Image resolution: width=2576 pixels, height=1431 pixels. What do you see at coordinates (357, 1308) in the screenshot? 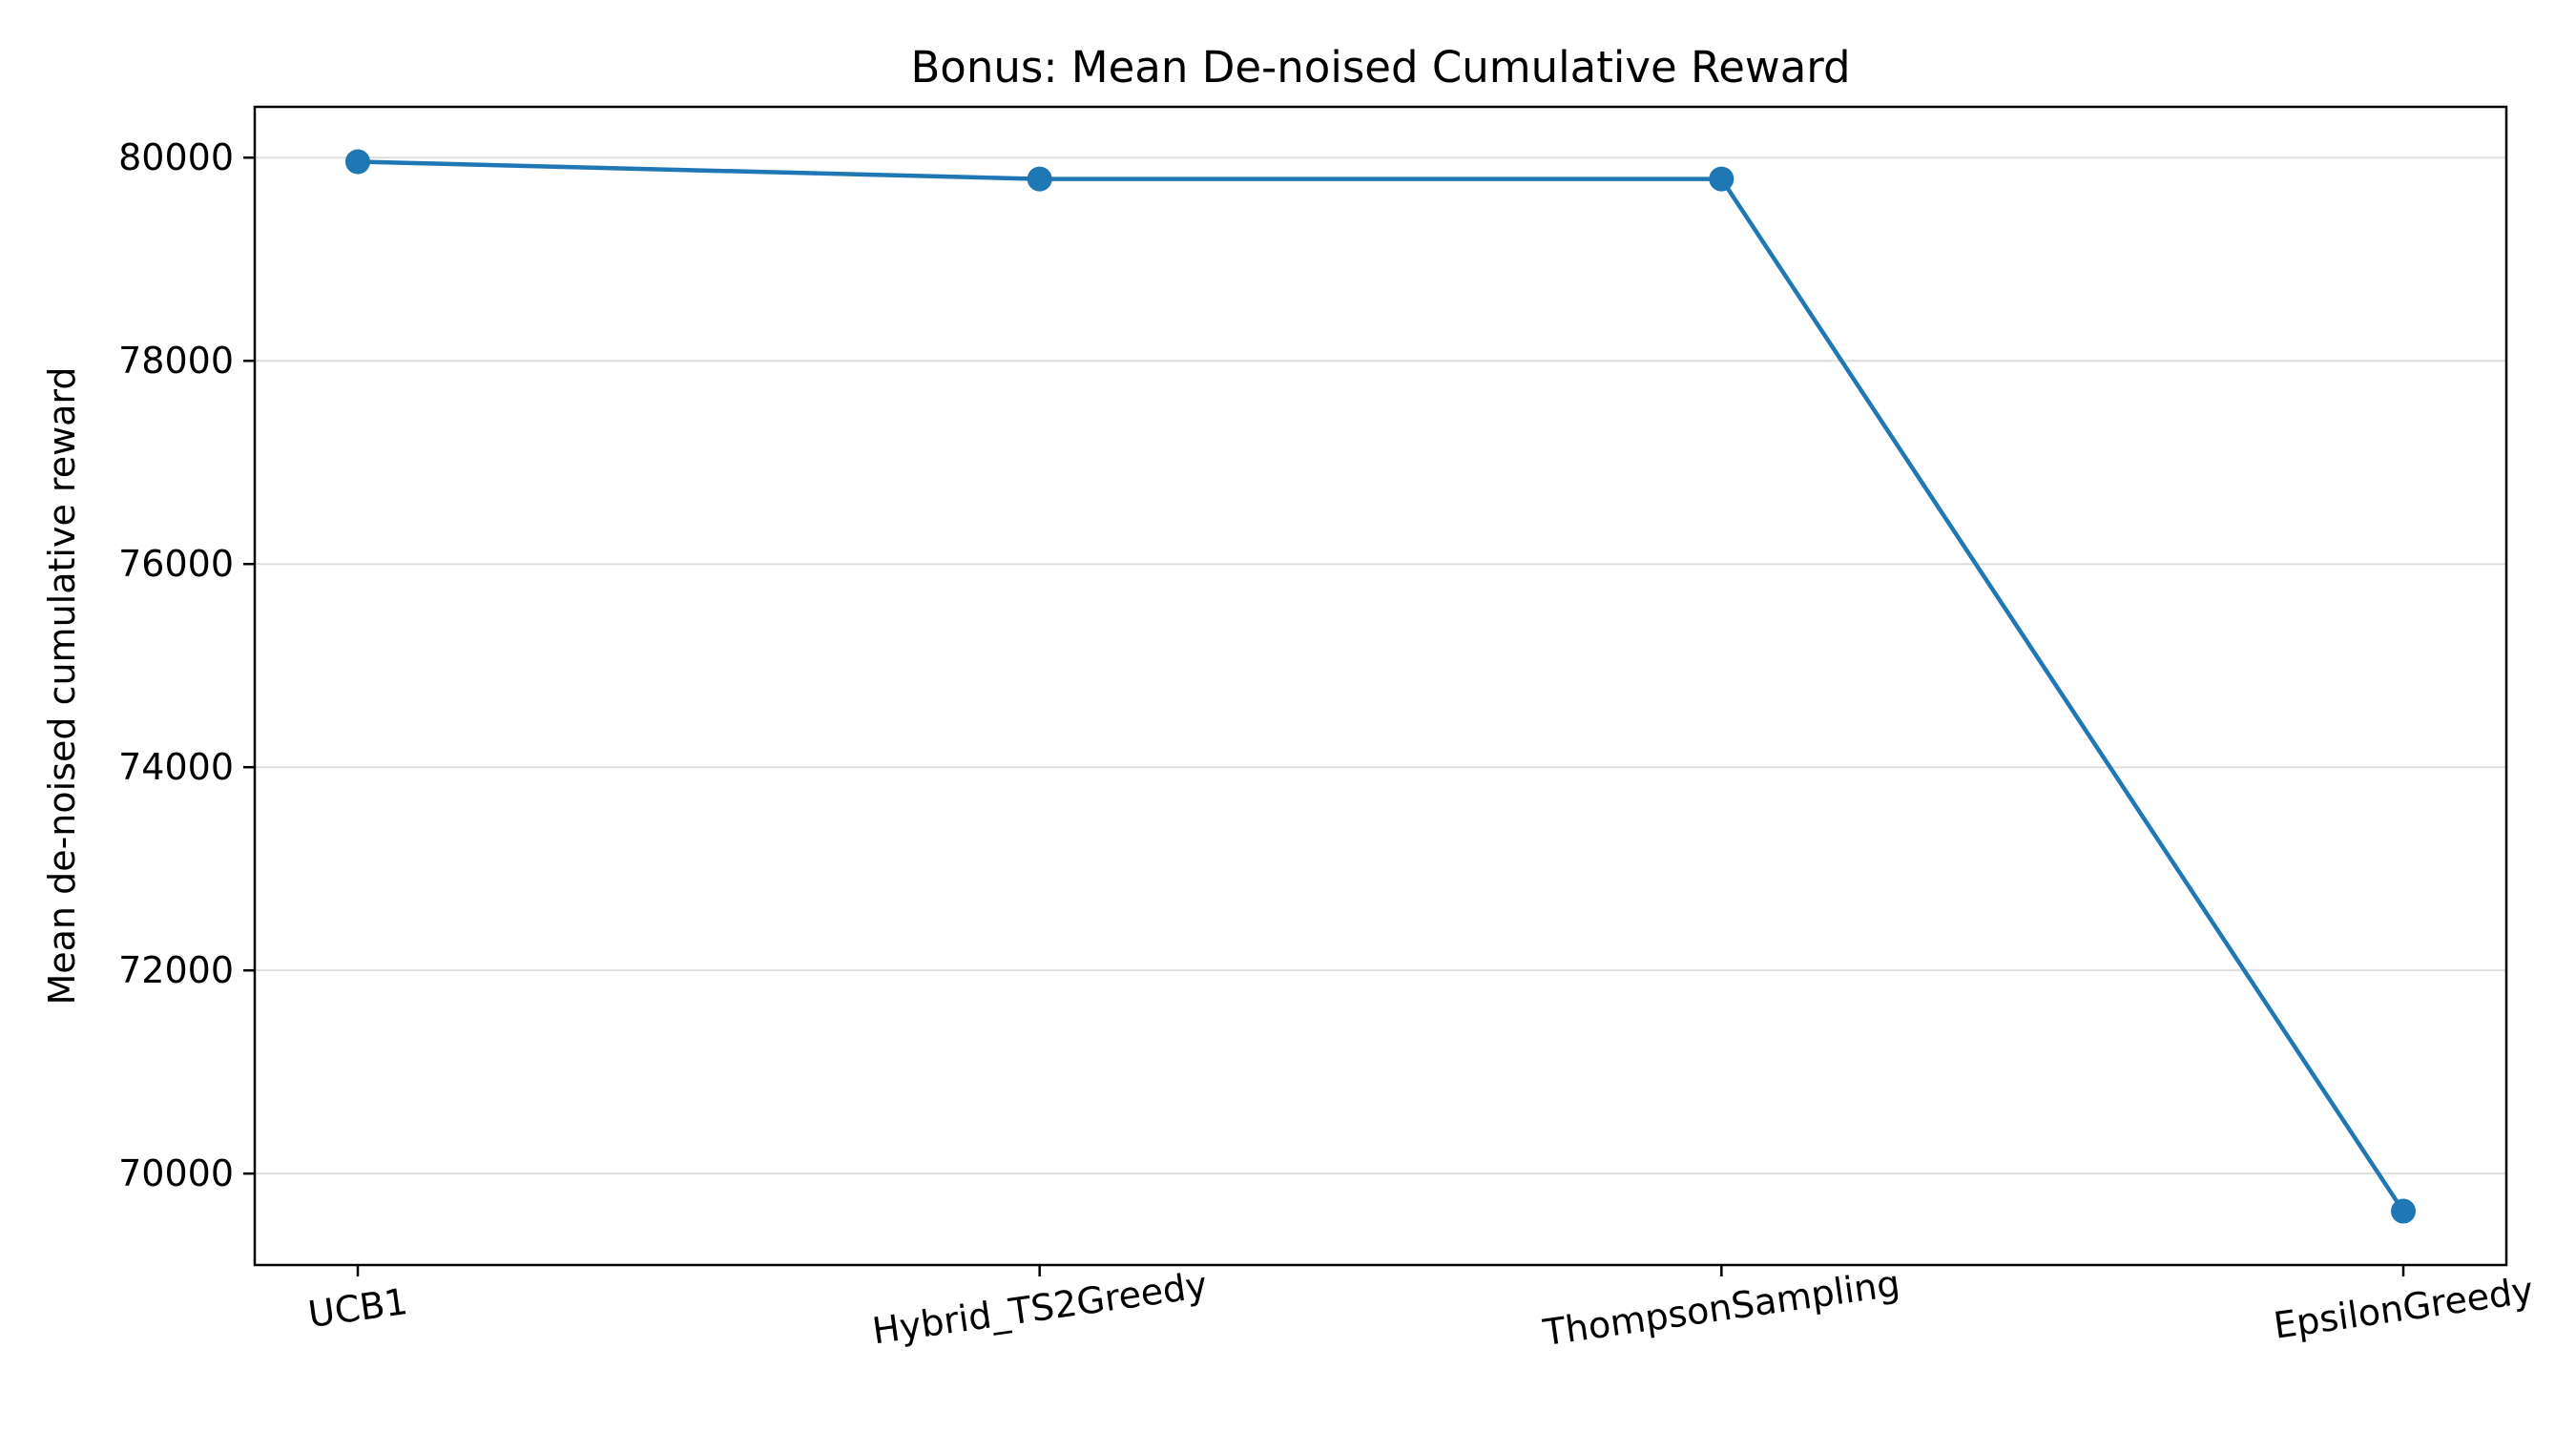
I see `x-tick-label: UCB1` at bounding box center [357, 1308].